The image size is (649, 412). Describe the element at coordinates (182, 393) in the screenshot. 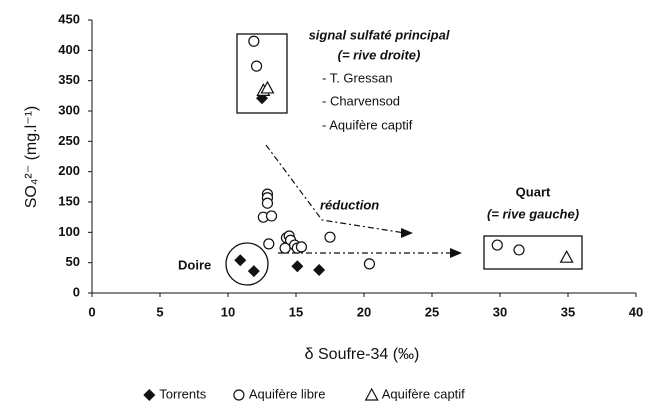

I see `legend-label: Torrents` at that location.